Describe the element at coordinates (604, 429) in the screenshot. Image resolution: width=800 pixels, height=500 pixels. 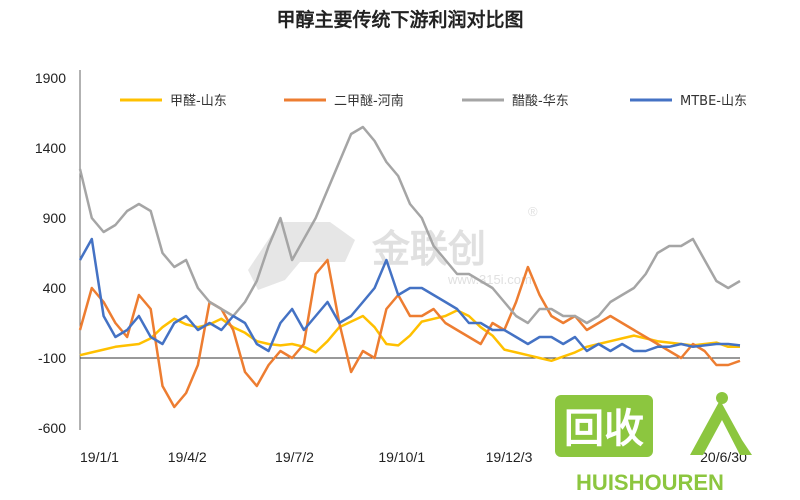
I see `logo-cn-text: 回收` at that location.